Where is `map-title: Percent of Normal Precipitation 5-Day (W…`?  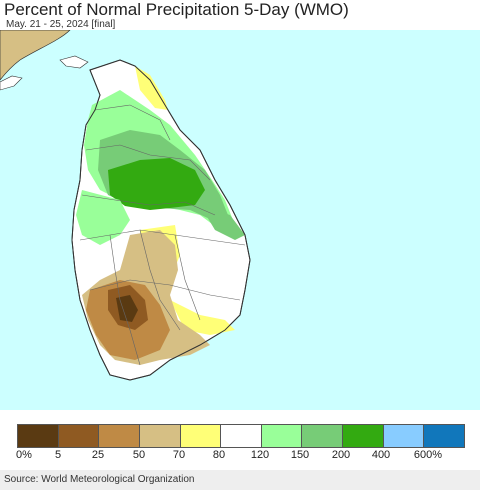 map-title: Percent of Normal Precipitation 5-Day (W… is located at coordinates (176, 9).